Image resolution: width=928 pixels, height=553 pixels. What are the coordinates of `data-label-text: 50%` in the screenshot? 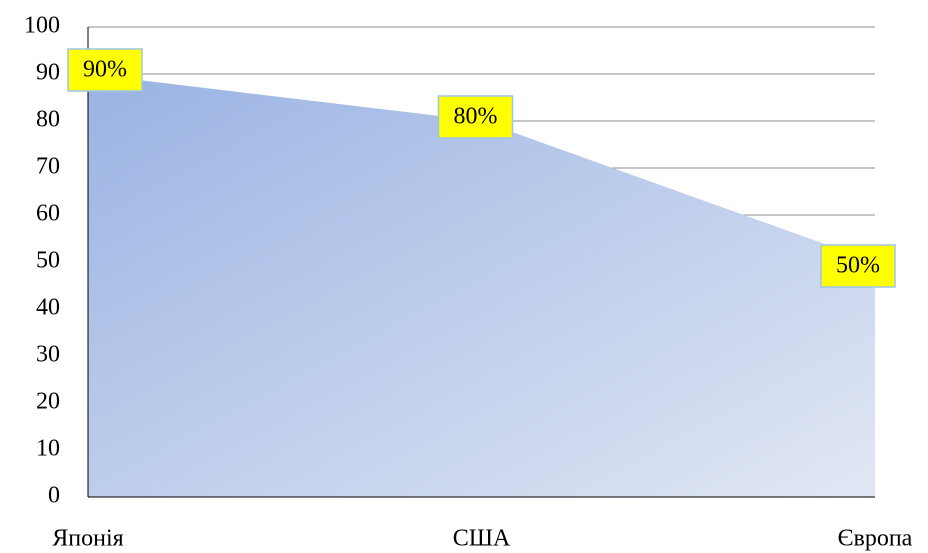 It's located at (858, 266).